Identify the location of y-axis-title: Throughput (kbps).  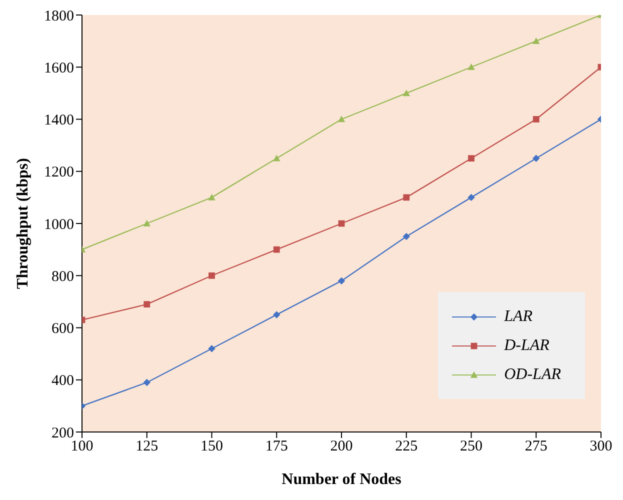
(23, 223).